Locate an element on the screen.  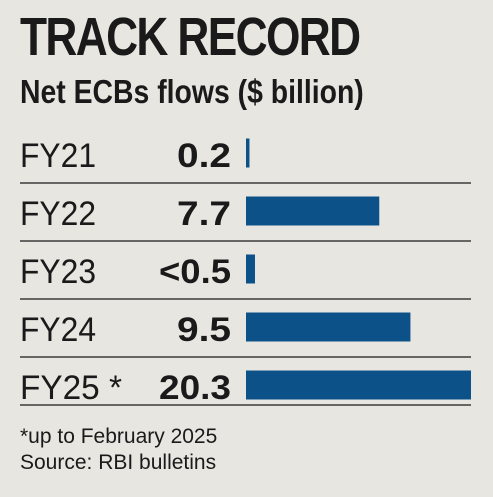
category-label: FY24 is located at coordinates (58, 330).